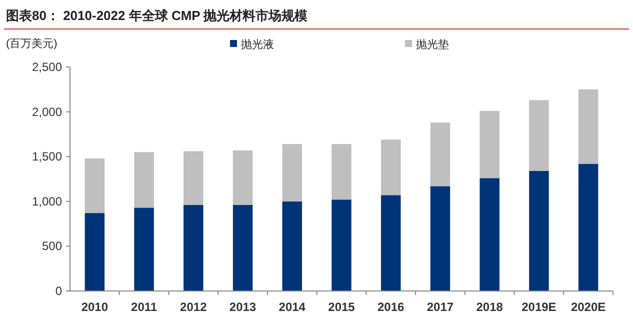 The height and width of the screenshot is (330, 633). Describe the element at coordinates (440, 307) in the screenshot. I see `x-tick-label: 2017` at that location.